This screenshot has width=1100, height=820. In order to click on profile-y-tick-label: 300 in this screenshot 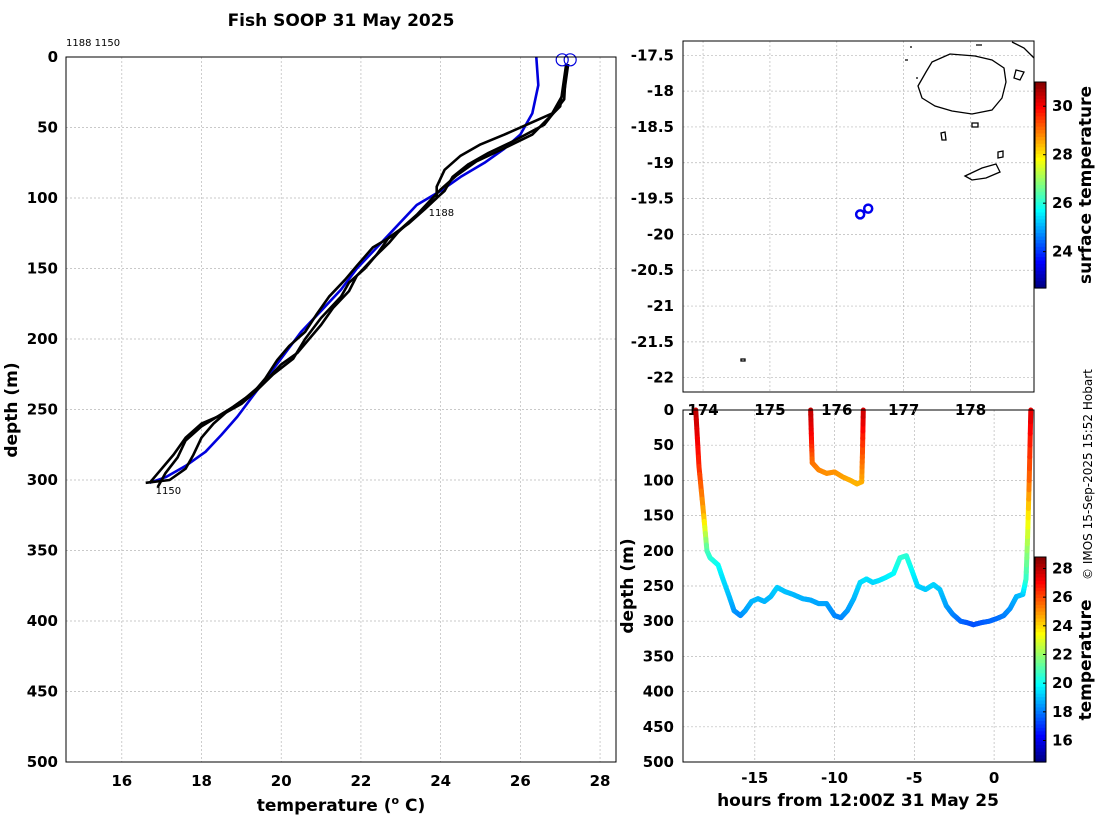, I will do `click(42, 480)`.